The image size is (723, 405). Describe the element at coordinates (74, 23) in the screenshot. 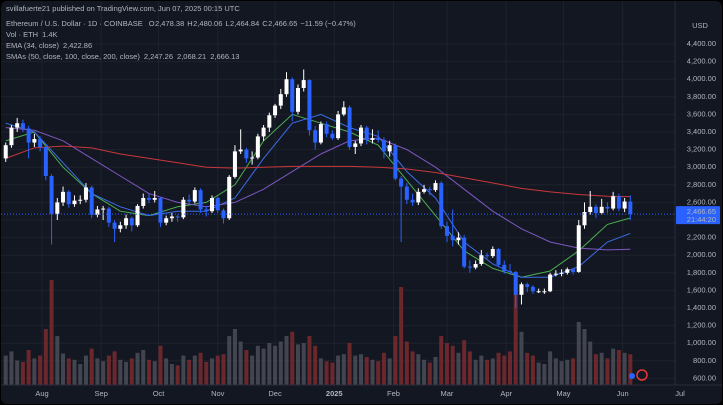

I see `legend-text: Ethereum / U.S. Dollar · 1D · COINBASE` at that location.